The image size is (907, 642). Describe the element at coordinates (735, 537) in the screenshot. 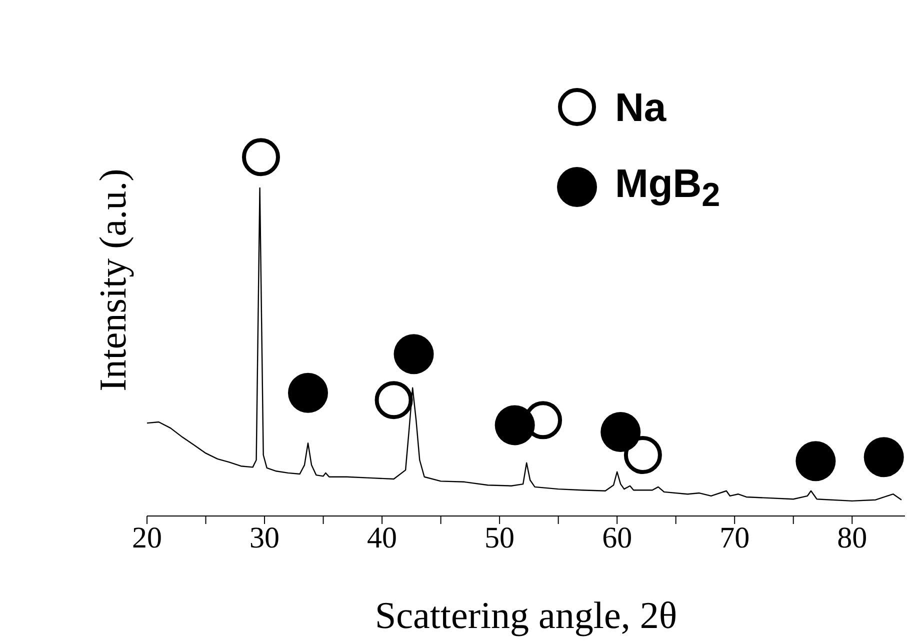

I see `x-tick-label: 70` at that location.